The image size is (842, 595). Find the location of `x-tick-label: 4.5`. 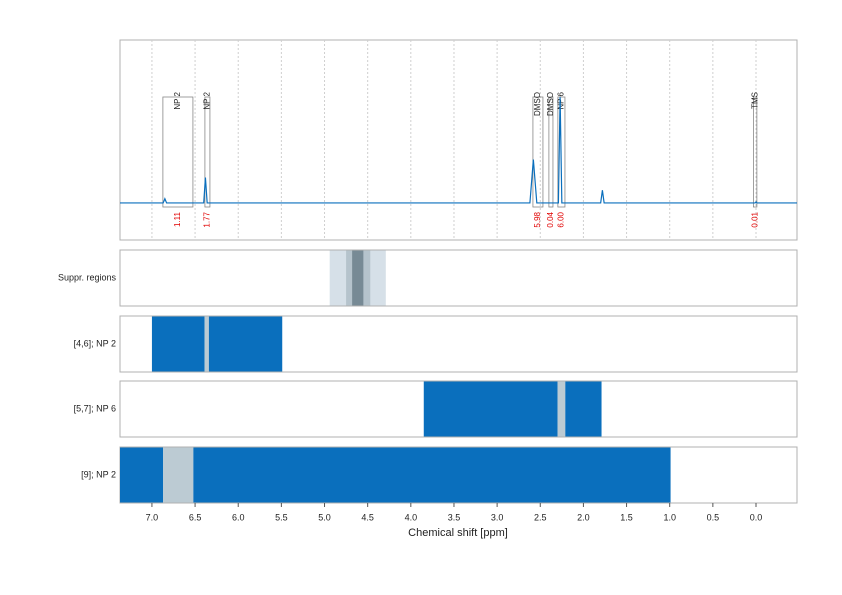

x-tick-label: 4.5 is located at coordinates (367, 517).